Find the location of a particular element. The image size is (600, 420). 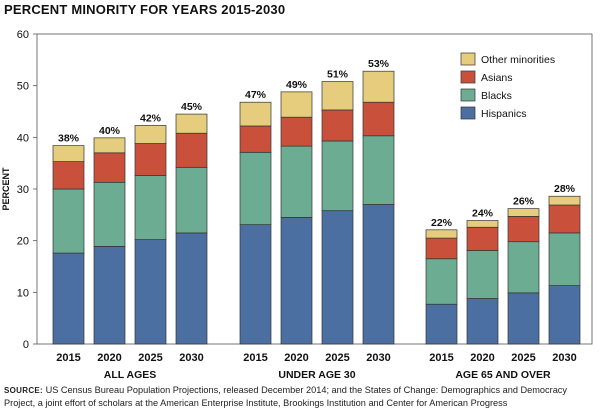

legend-label: Other minorities is located at coordinates (518, 60).